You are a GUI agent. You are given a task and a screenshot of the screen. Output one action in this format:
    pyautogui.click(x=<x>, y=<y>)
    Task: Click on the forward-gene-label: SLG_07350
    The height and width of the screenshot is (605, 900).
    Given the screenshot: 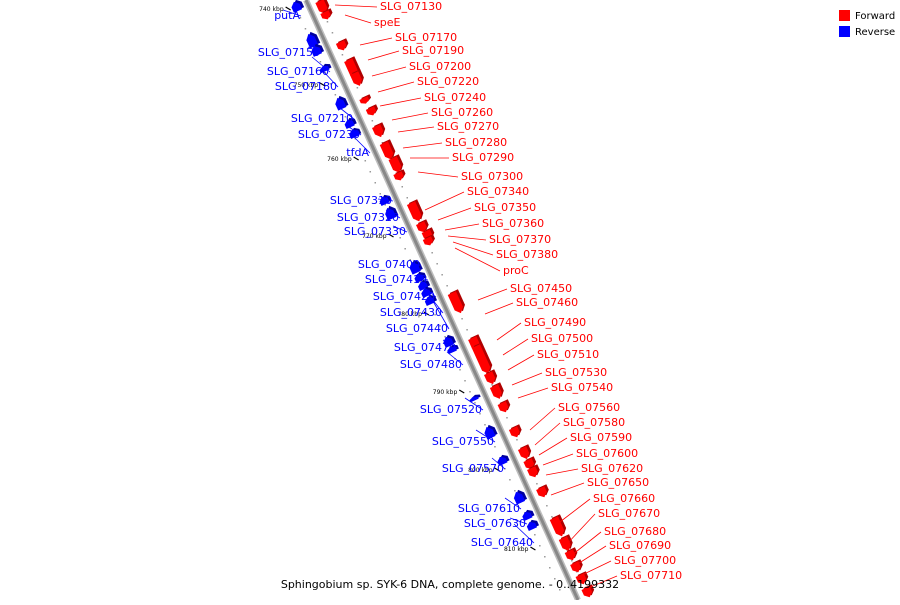 What is the action you would take?
    pyautogui.click(x=505, y=207)
    